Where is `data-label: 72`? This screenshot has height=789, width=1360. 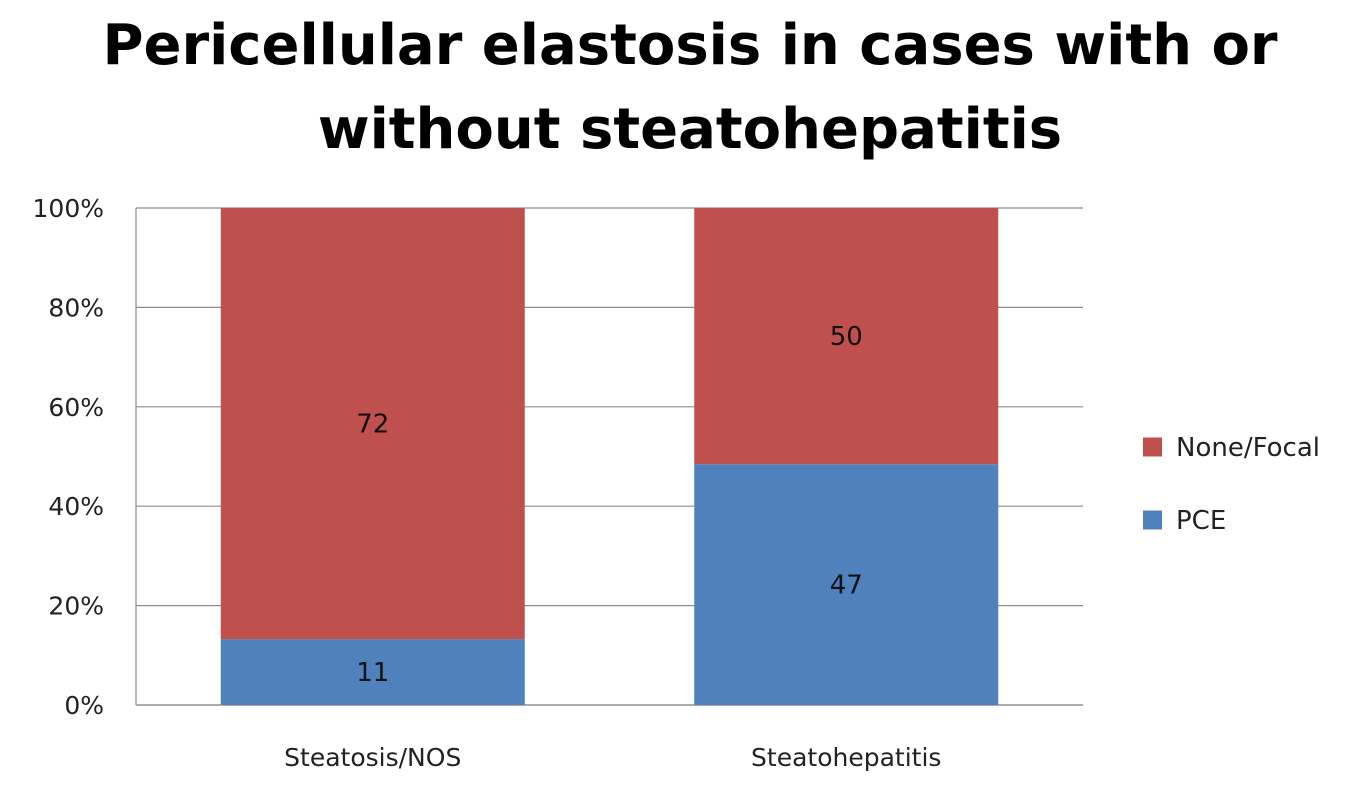 data-label: 72 is located at coordinates (372, 425).